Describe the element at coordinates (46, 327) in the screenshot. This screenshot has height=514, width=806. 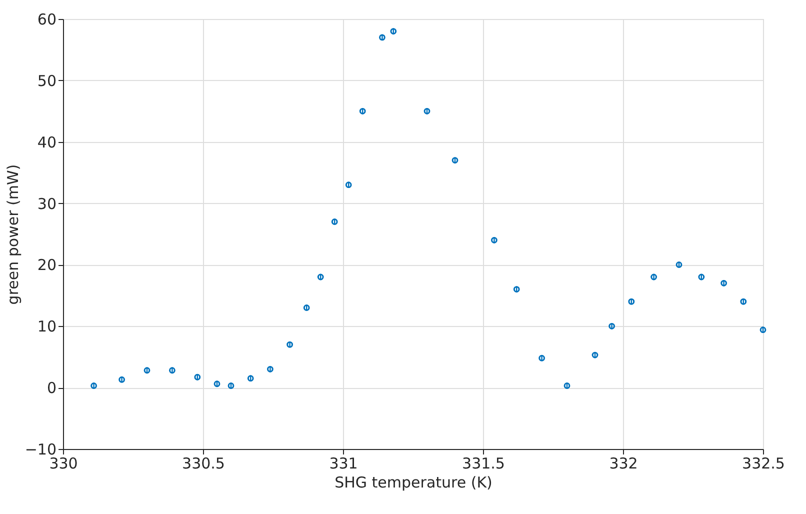
I see `y-tick-label: 10` at that location.